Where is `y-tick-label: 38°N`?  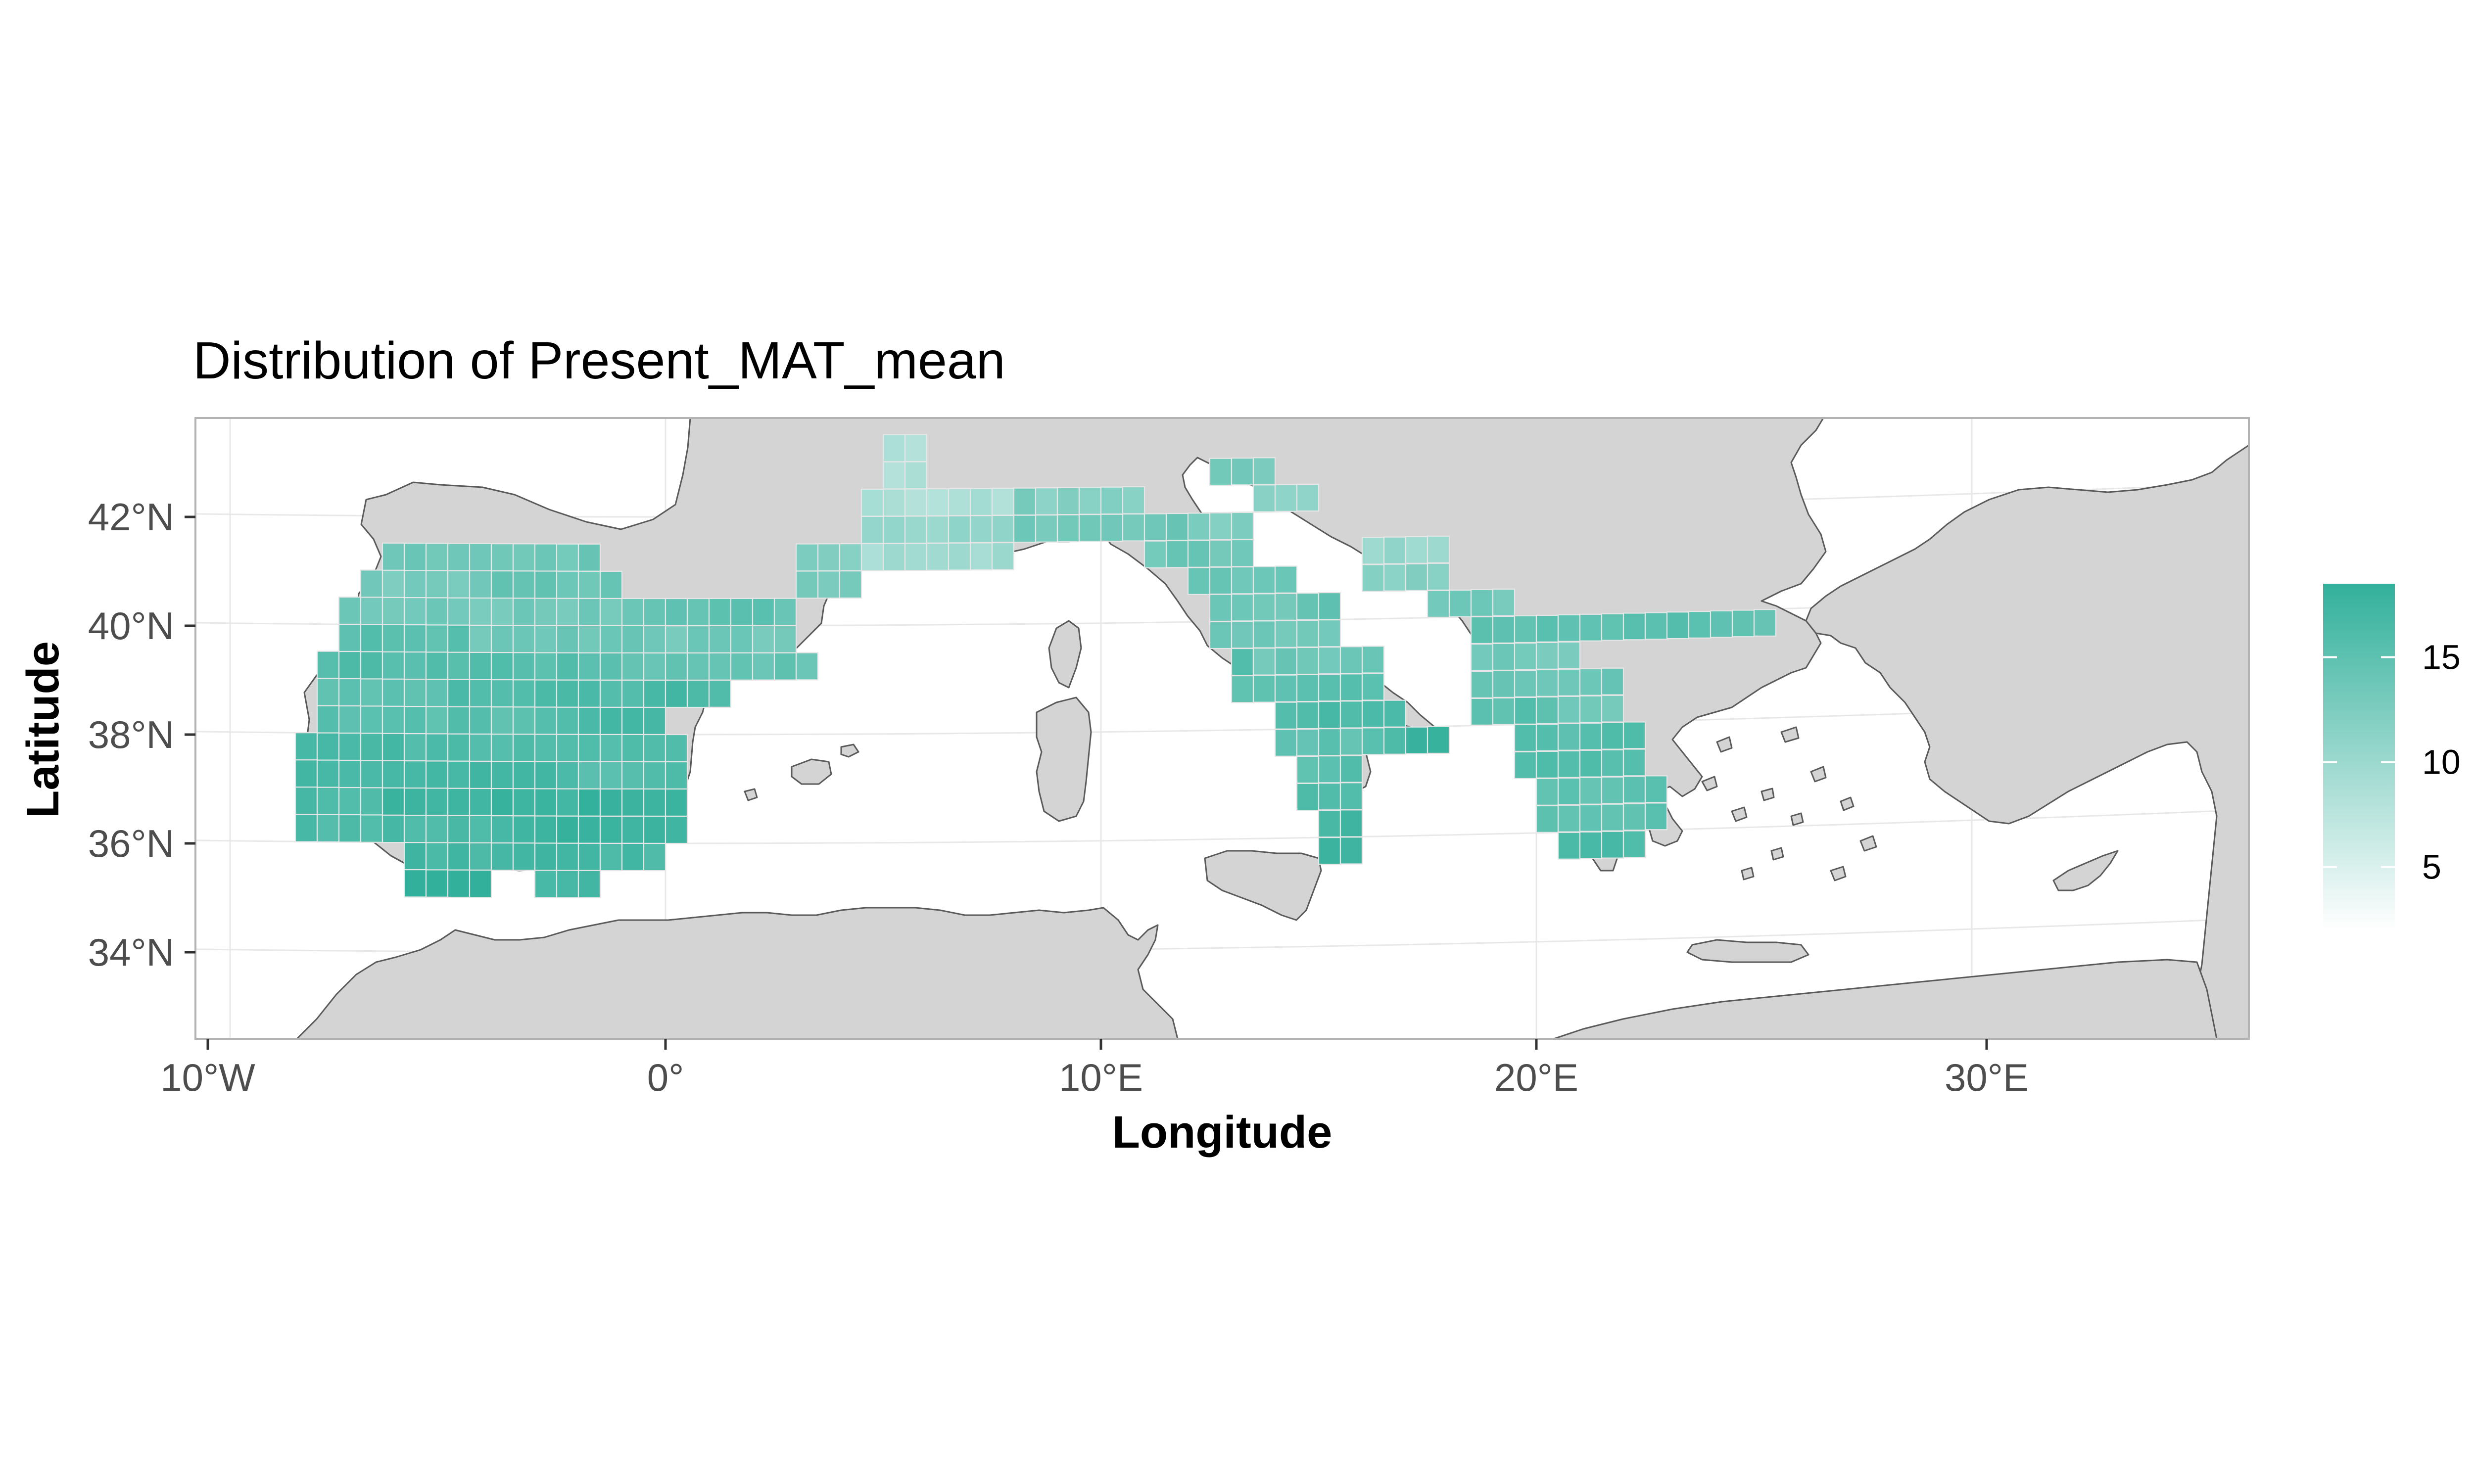
y-tick-label: 38°N is located at coordinates (131, 734).